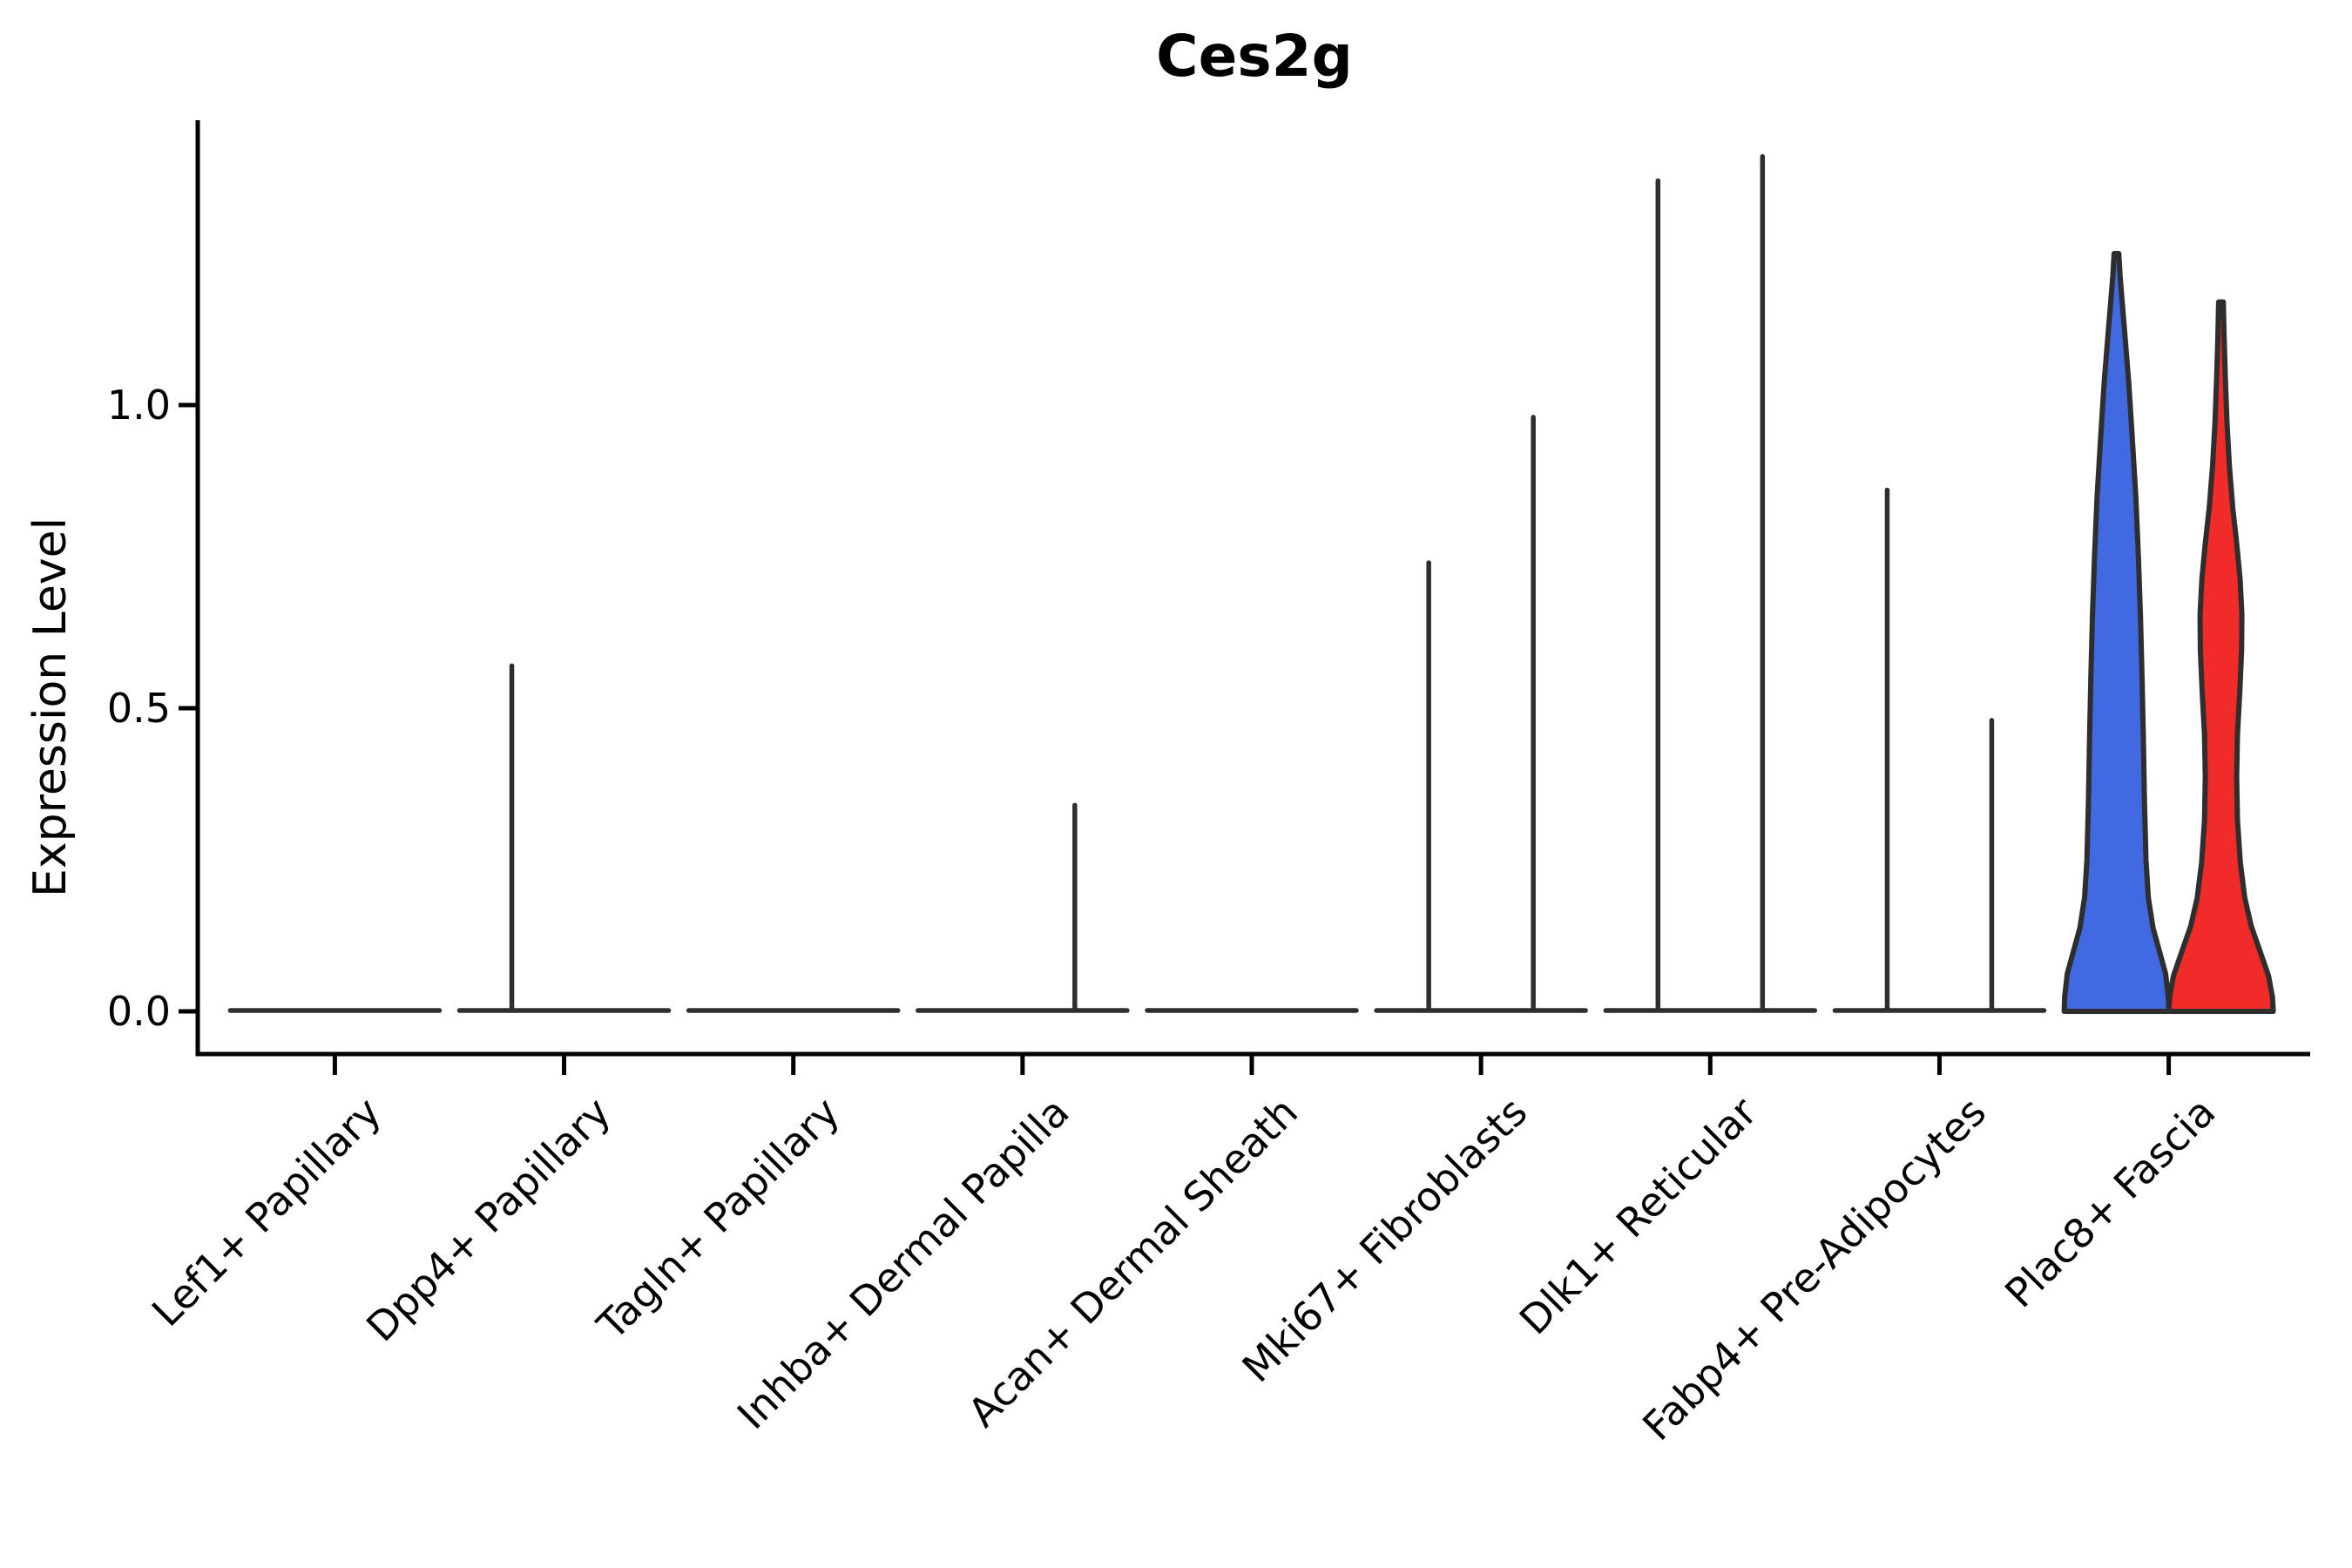  I want to click on violin-left, so click(2116, 633).